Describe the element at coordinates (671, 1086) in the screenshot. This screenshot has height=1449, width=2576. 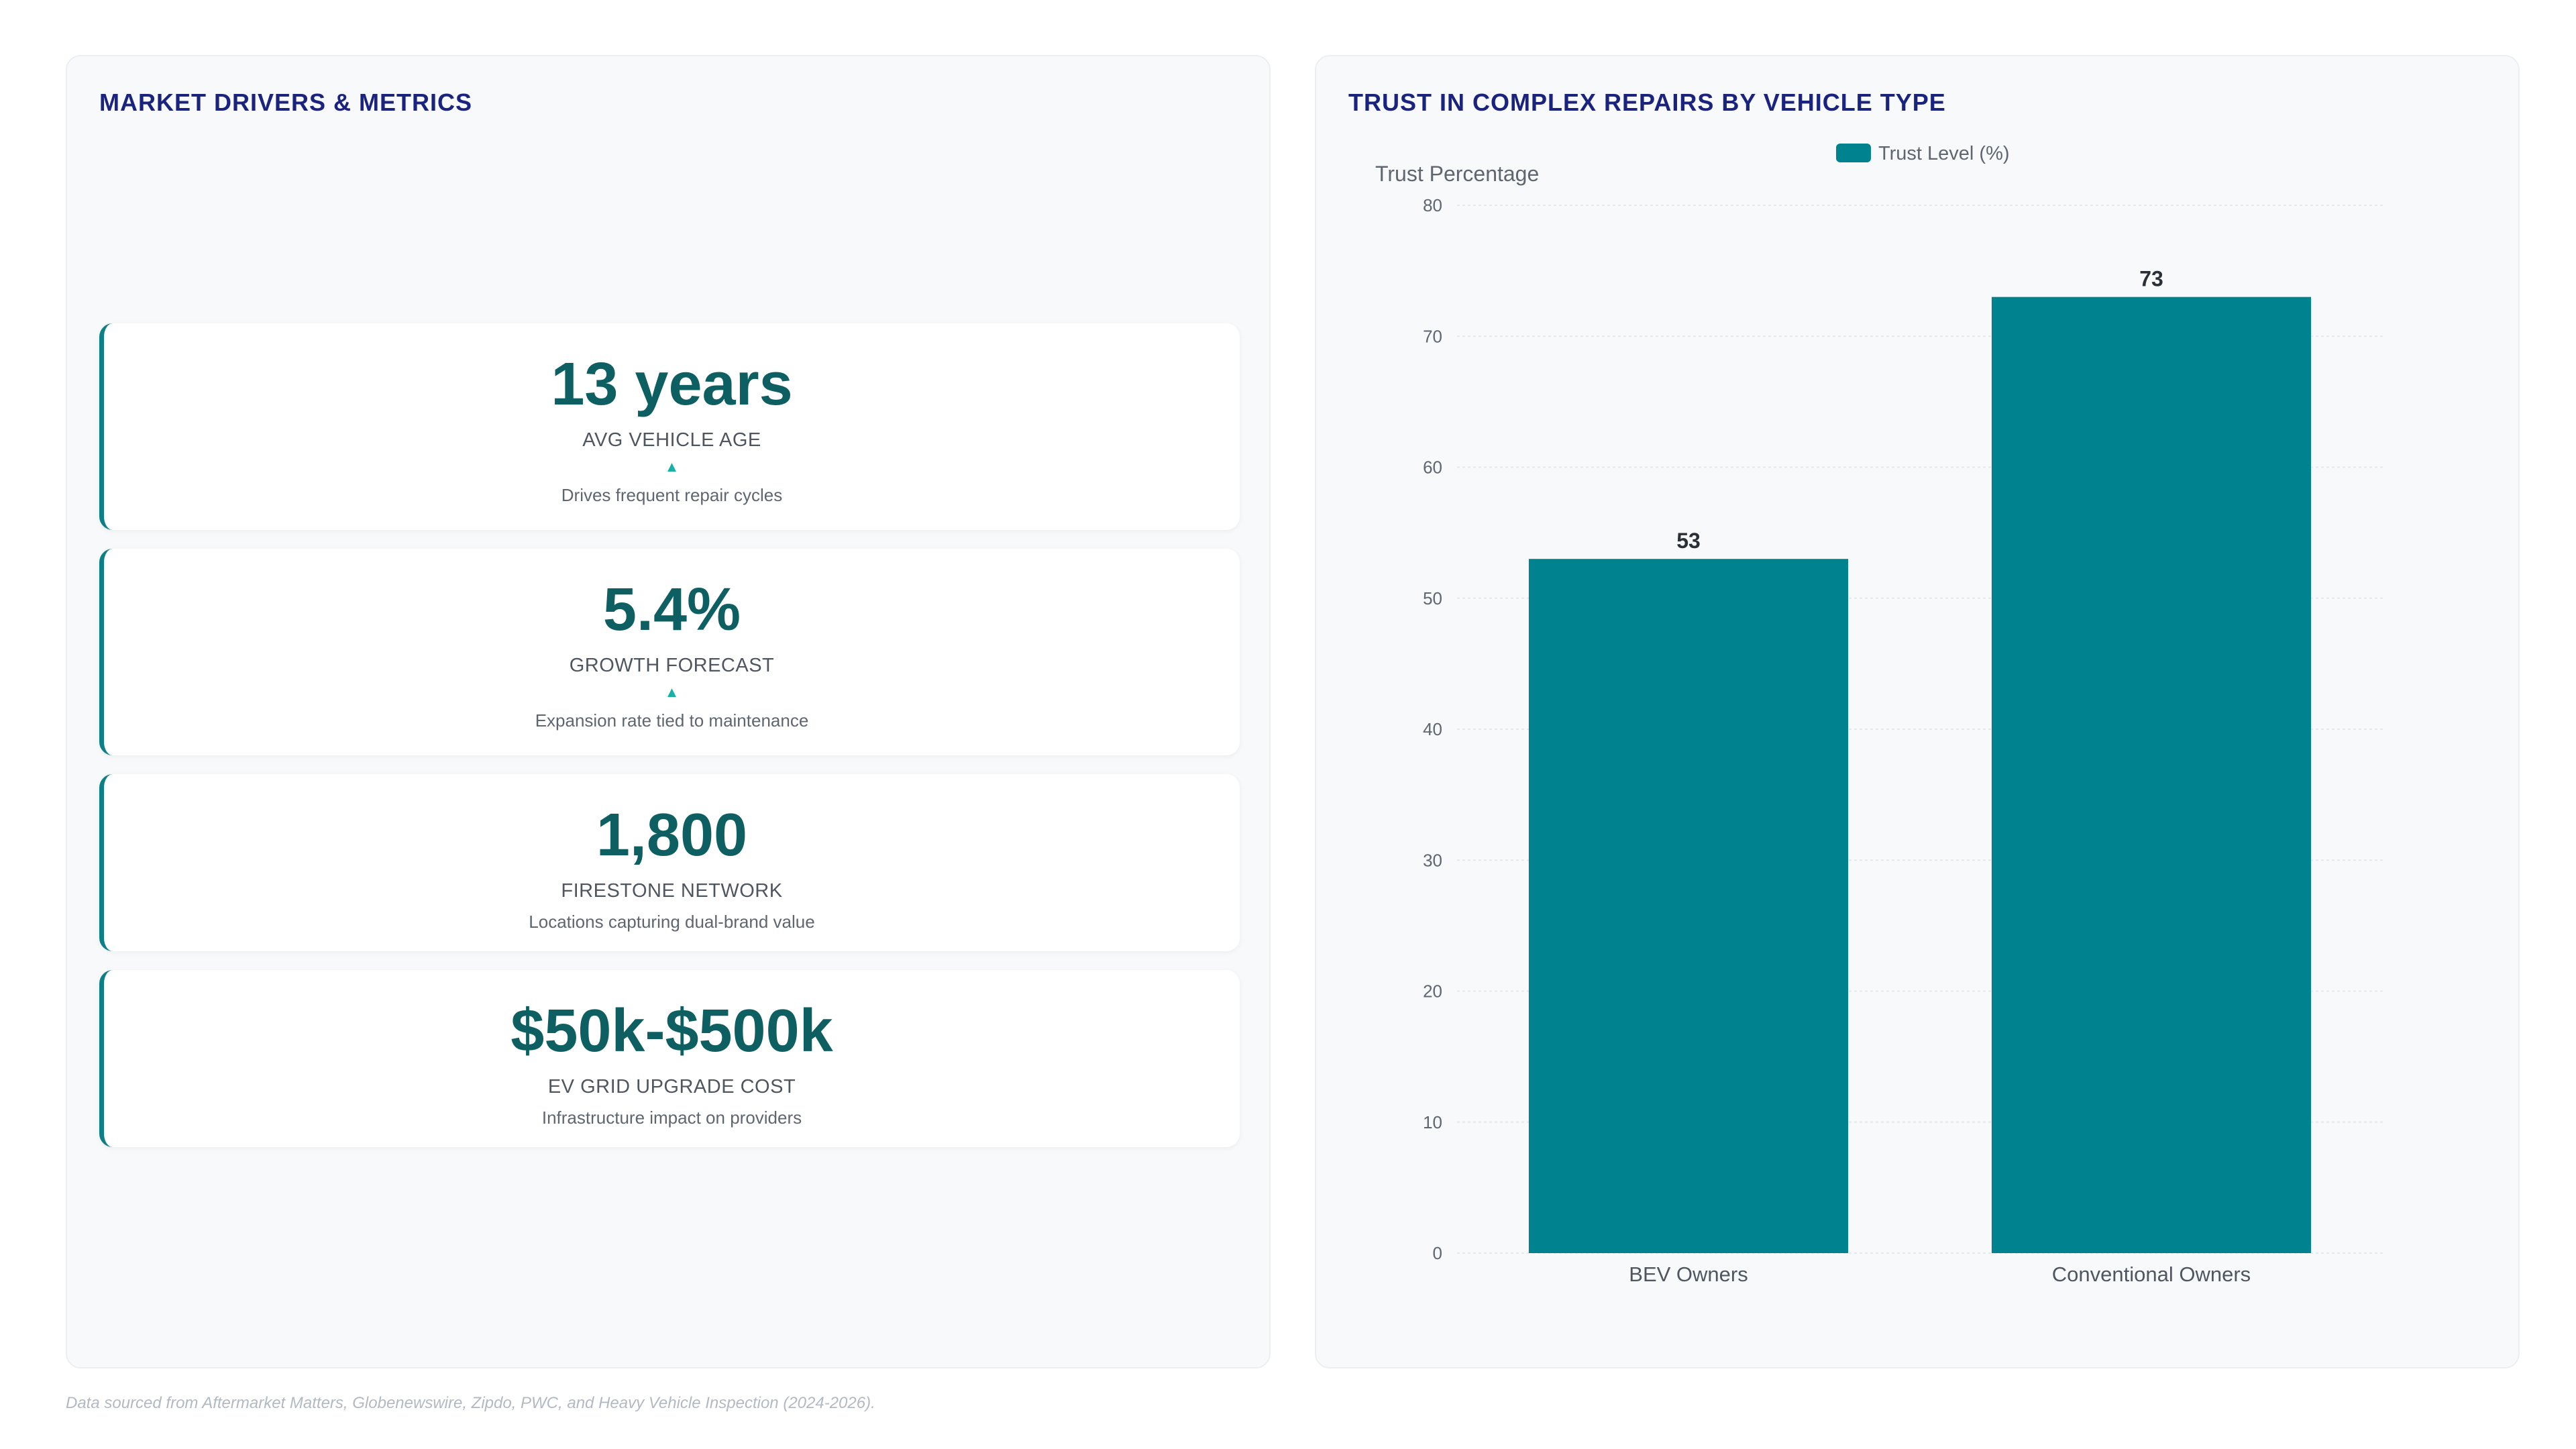
I see `metric-label: EV GRID UPGRADE COST` at that location.